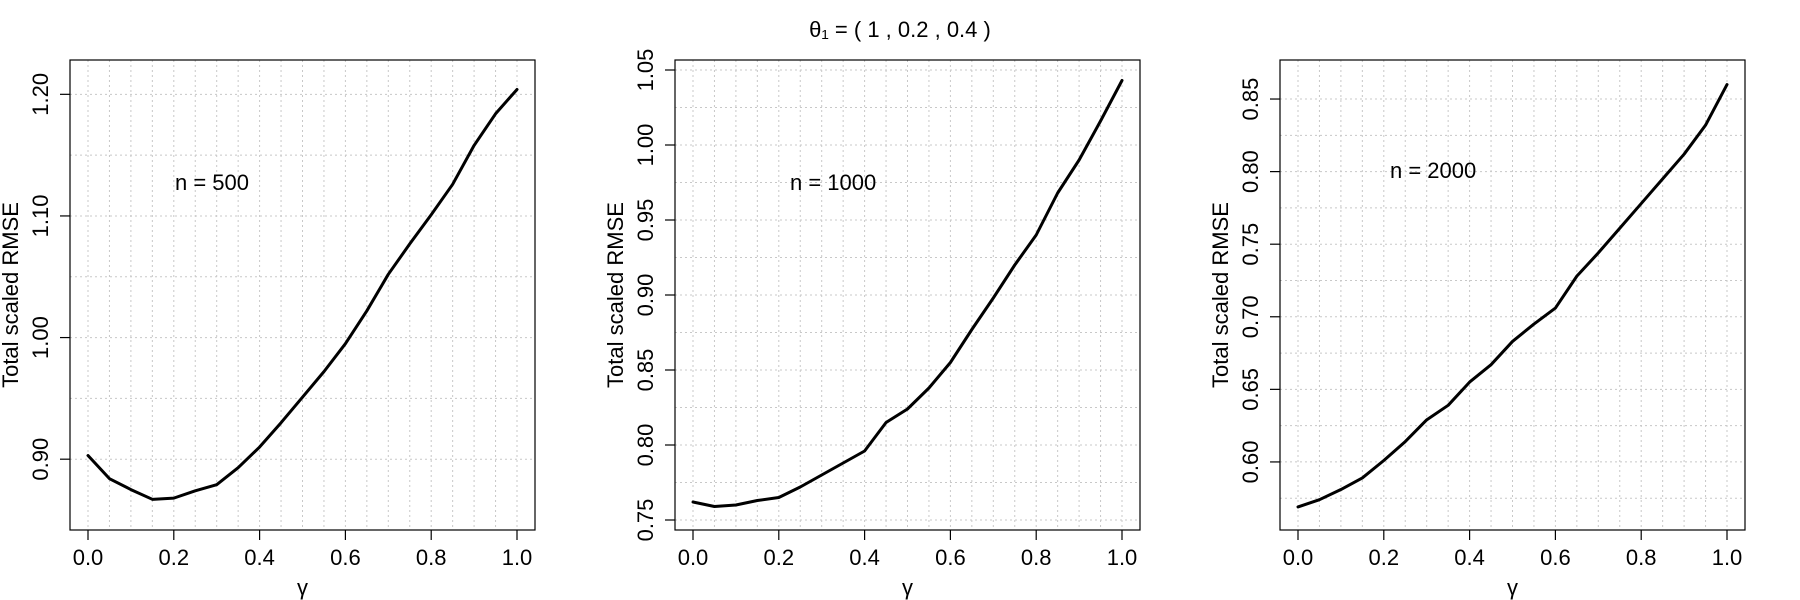 The height and width of the screenshot is (600, 1800). What do you see at coordinates (88, 557) in the screenshot?
I see `panel-1-x-tick-label-0: 0.0` at bounding box center [88, 557].